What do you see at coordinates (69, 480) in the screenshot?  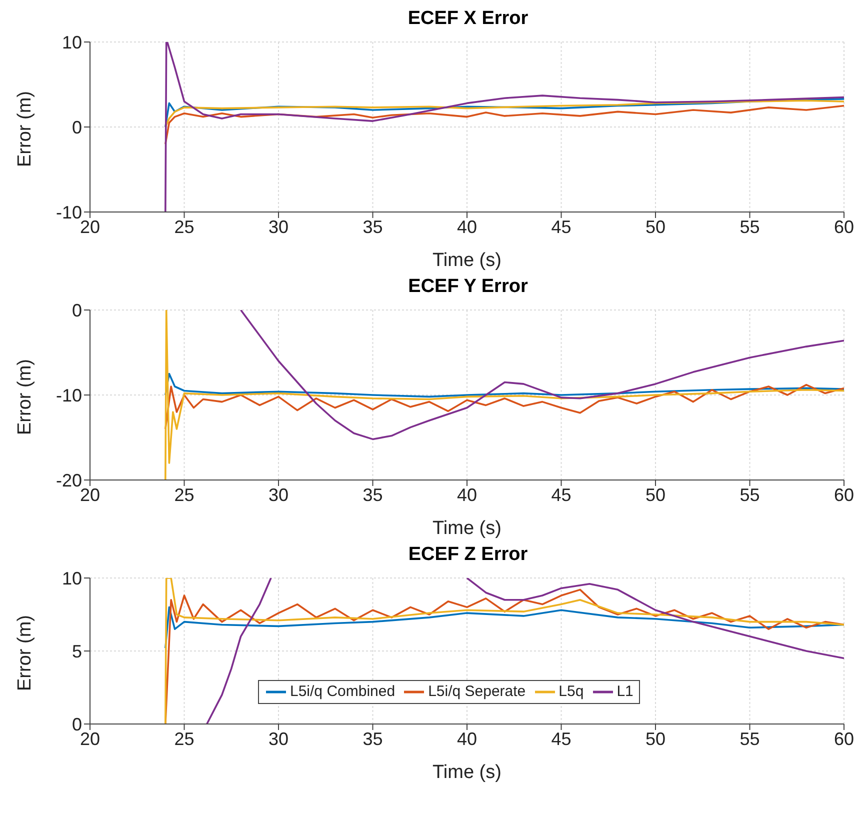 I see `y-tick-label: -20` at bounding box center [69, 480].